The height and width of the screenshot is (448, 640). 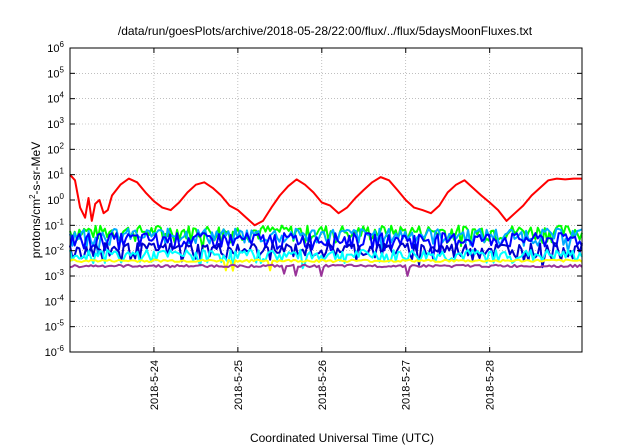 What do you see at coordinates (342, 438) in the screenshot?
I see `x-axis-label: Coordinated Universal Time (UTC)` at bounding box center [342, 438].